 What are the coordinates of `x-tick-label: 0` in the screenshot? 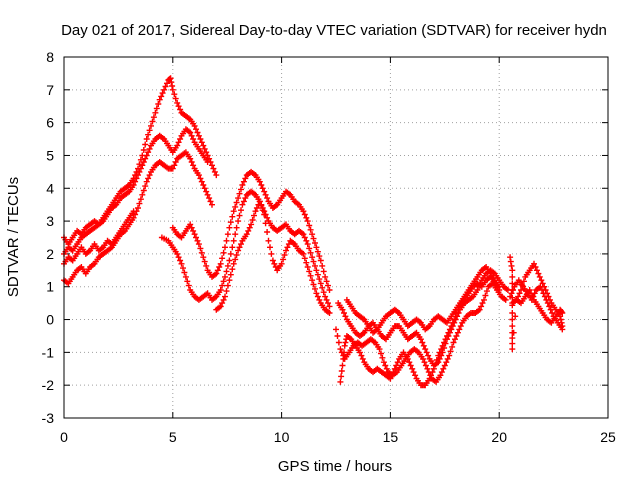 It's located at (64, 437).